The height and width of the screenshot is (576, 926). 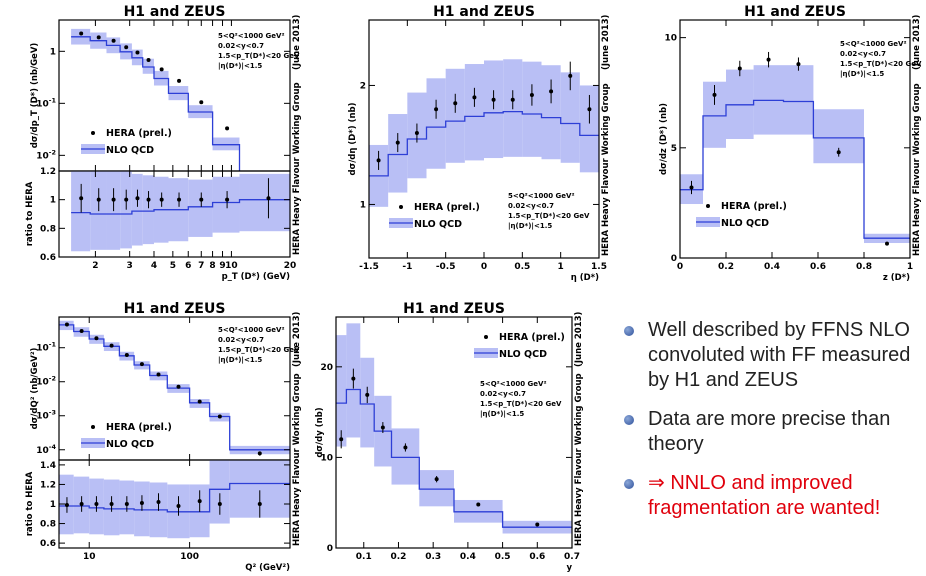 I want to click on y-axis-label: dσ/dy (nb), so click(x=320, y=432).